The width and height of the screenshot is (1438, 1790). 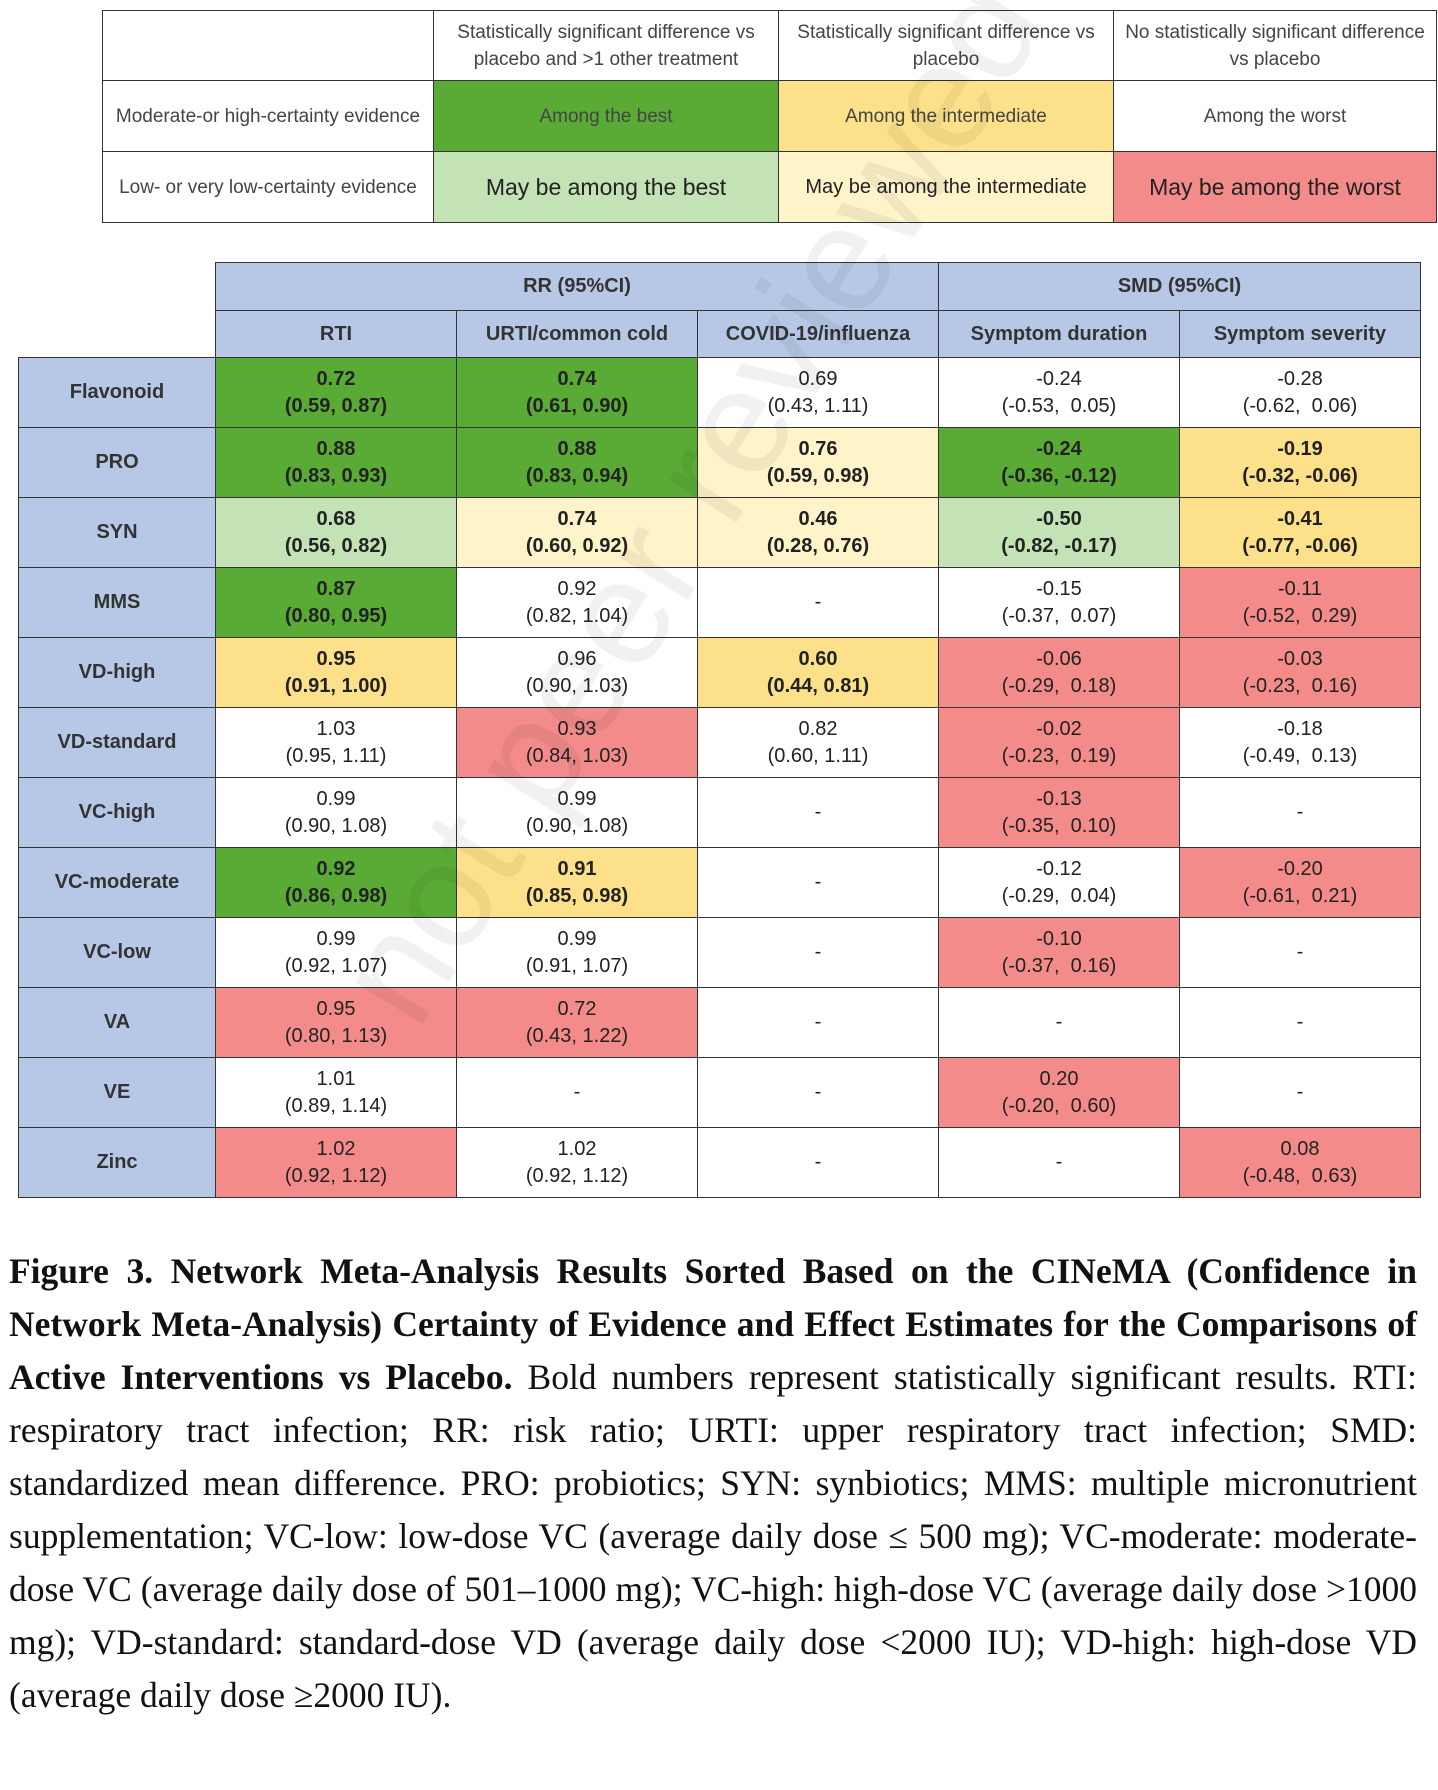 What do you see at coordinates (606, 116) in the screenshot?
I see `legend-among-best: Among the best` at bounding box center [606, 116].